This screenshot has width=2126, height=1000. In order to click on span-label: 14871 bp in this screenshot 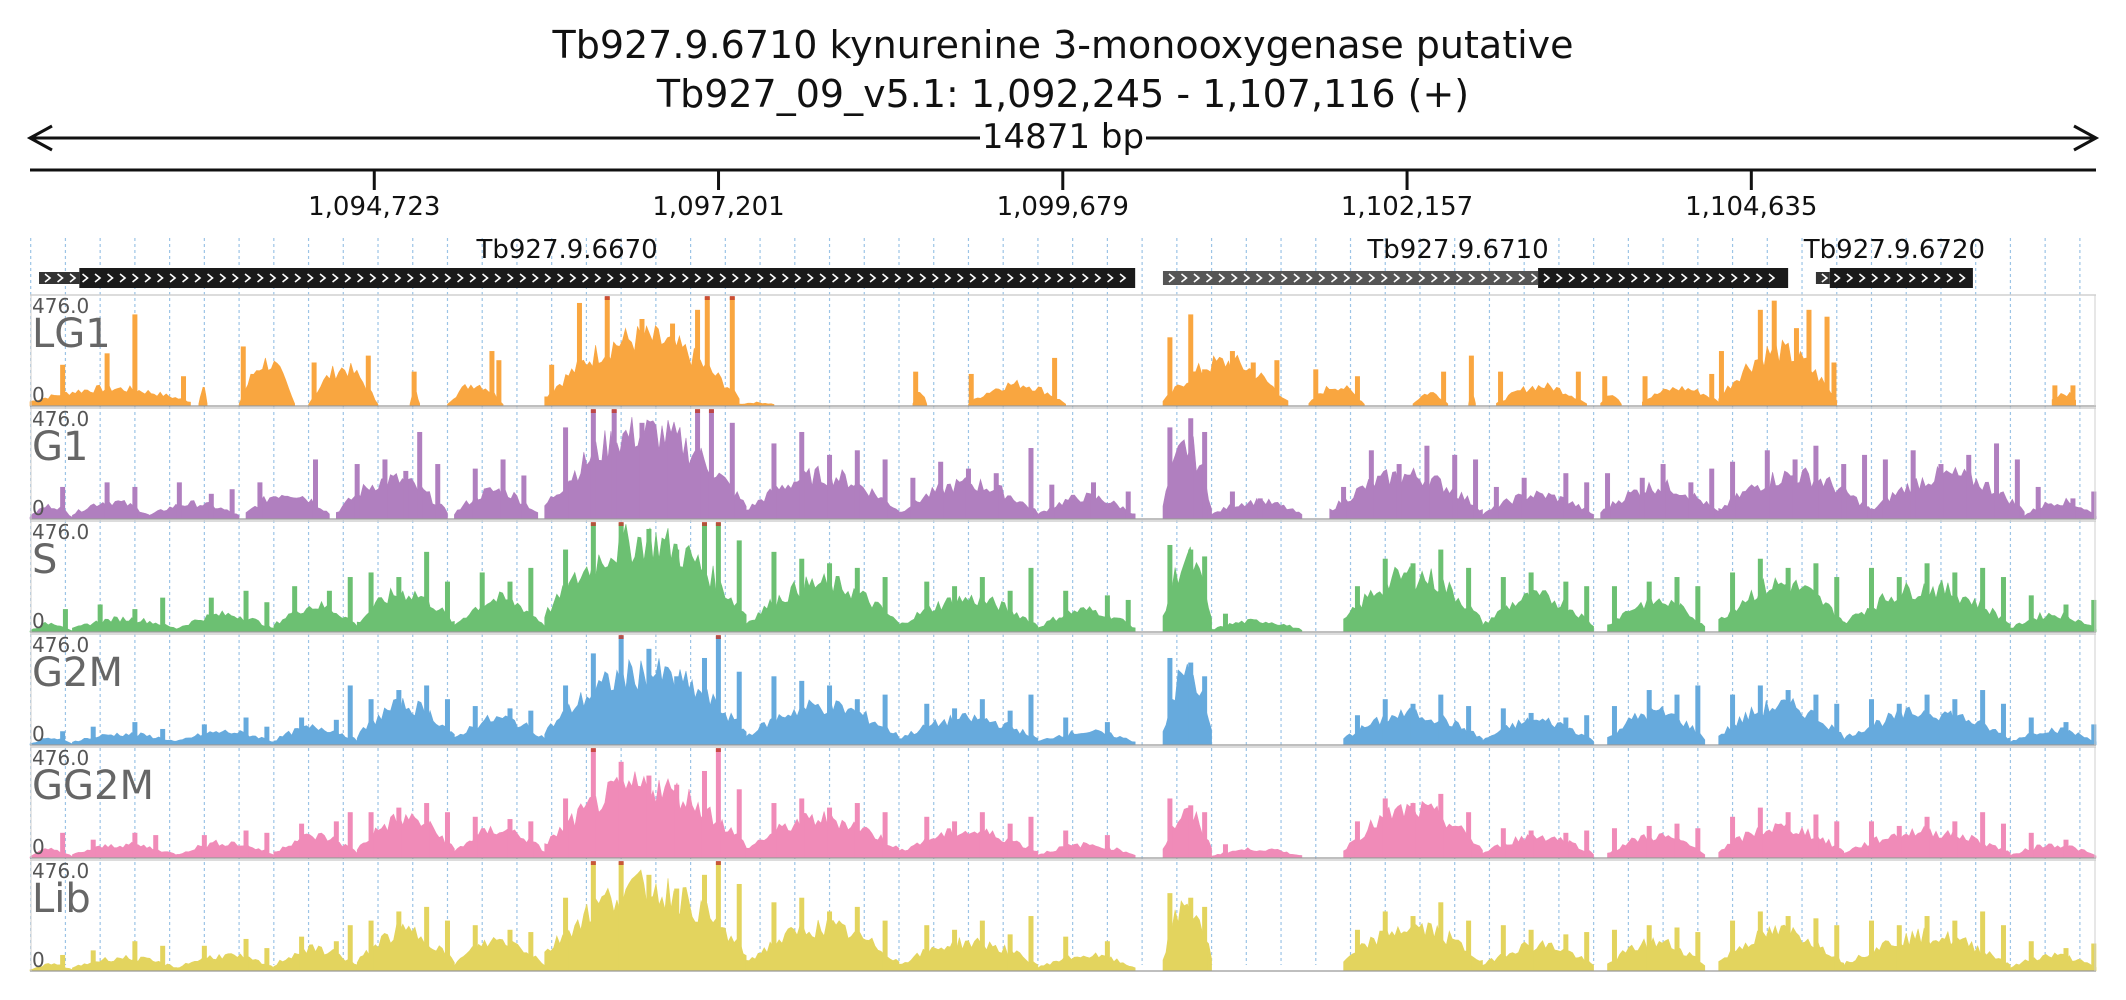, I will do `click(1063, 137)`.